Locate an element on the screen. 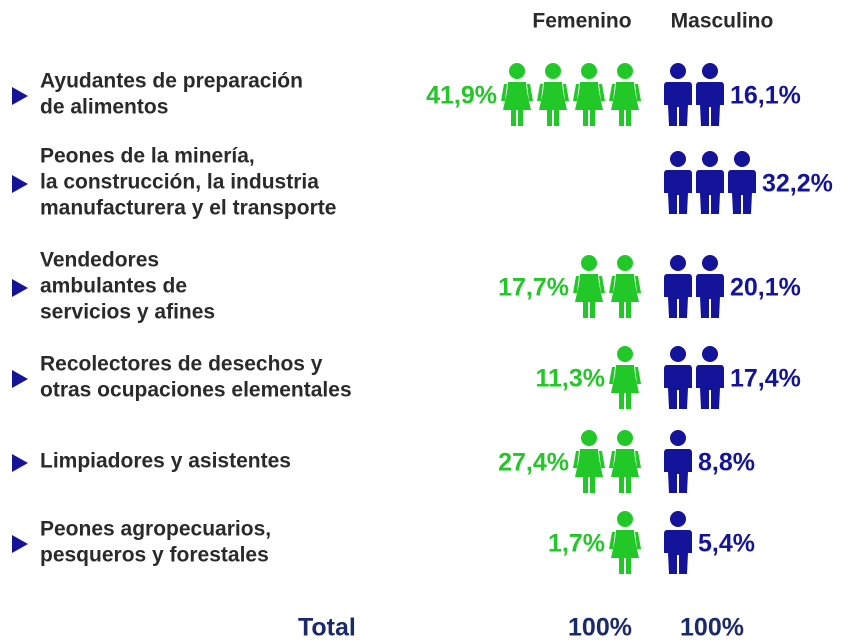 The width and height of the screenshot is (860, 642). legend-label: Masculino is located at coordinates (722, 21).